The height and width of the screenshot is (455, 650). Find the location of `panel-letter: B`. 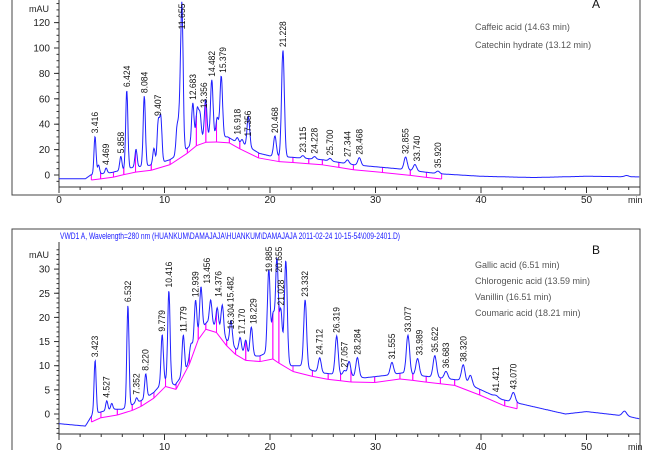

panel-letter: B is located at coordinates (596, 250).